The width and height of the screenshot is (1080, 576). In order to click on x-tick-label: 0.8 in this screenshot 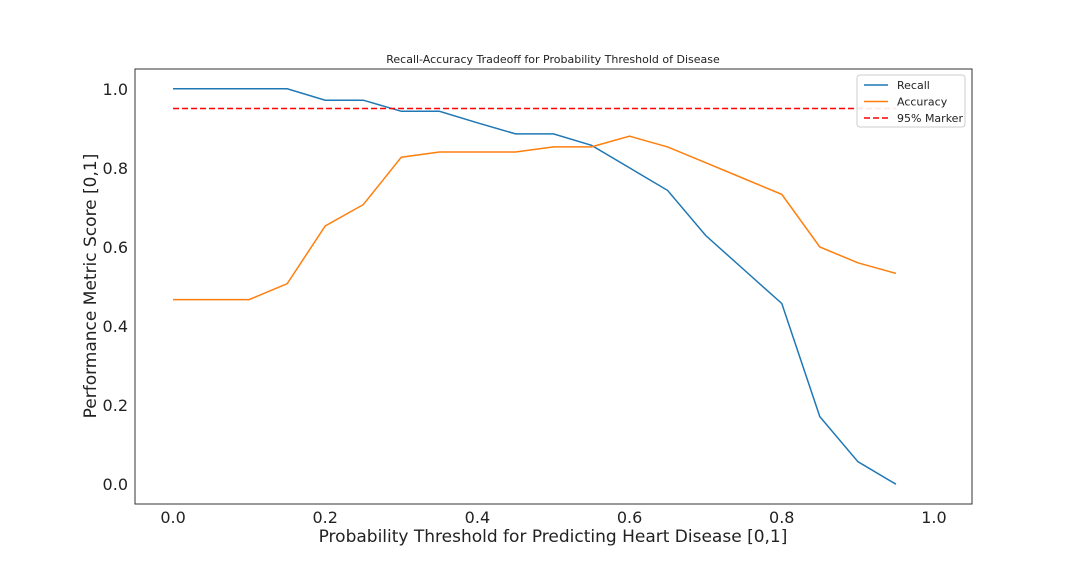, I will do `click(781, 517)`.